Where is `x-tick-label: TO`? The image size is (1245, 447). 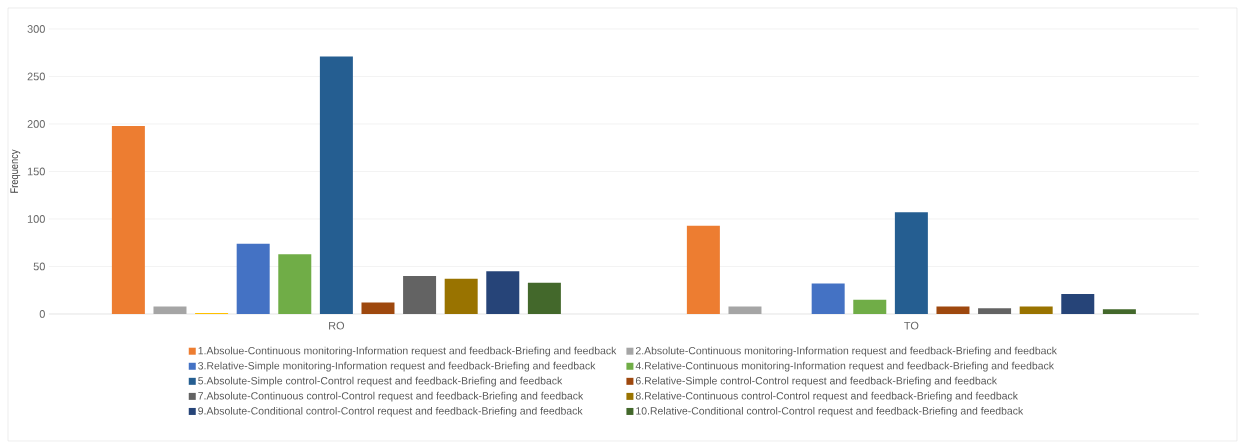
x-tick-label: TO is located at coordinates (911, 325).